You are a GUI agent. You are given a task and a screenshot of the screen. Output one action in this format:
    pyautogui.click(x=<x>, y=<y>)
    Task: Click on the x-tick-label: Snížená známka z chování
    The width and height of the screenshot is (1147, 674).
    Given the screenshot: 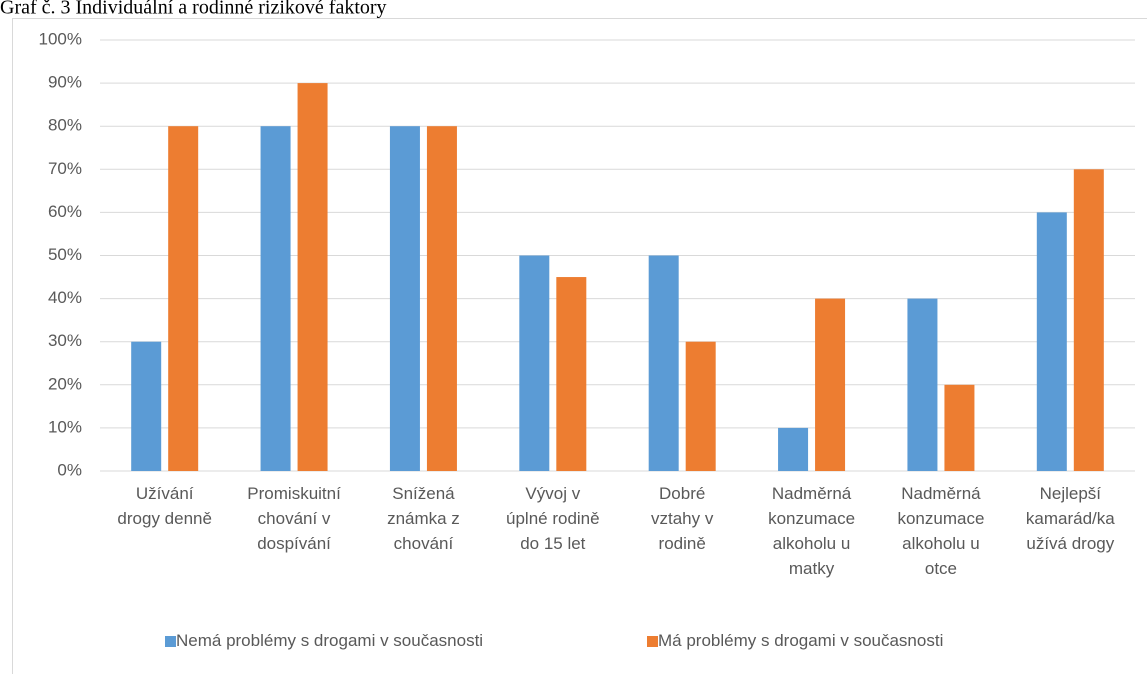 What is the action you would take?
    pyautogui.click(x=423, y=518)
    